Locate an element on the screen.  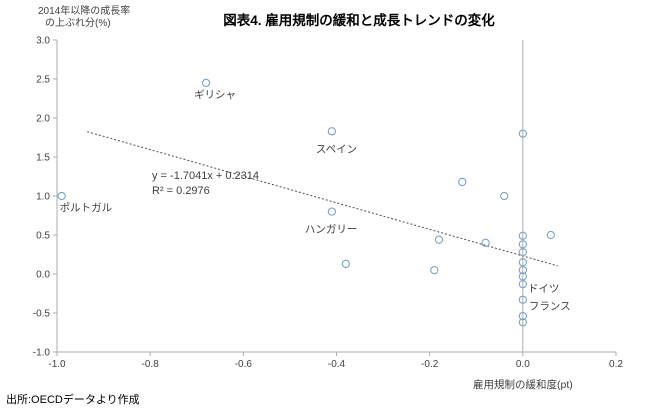
x-axis-tick-label: -1.0 is located at coordinates (57, 364).